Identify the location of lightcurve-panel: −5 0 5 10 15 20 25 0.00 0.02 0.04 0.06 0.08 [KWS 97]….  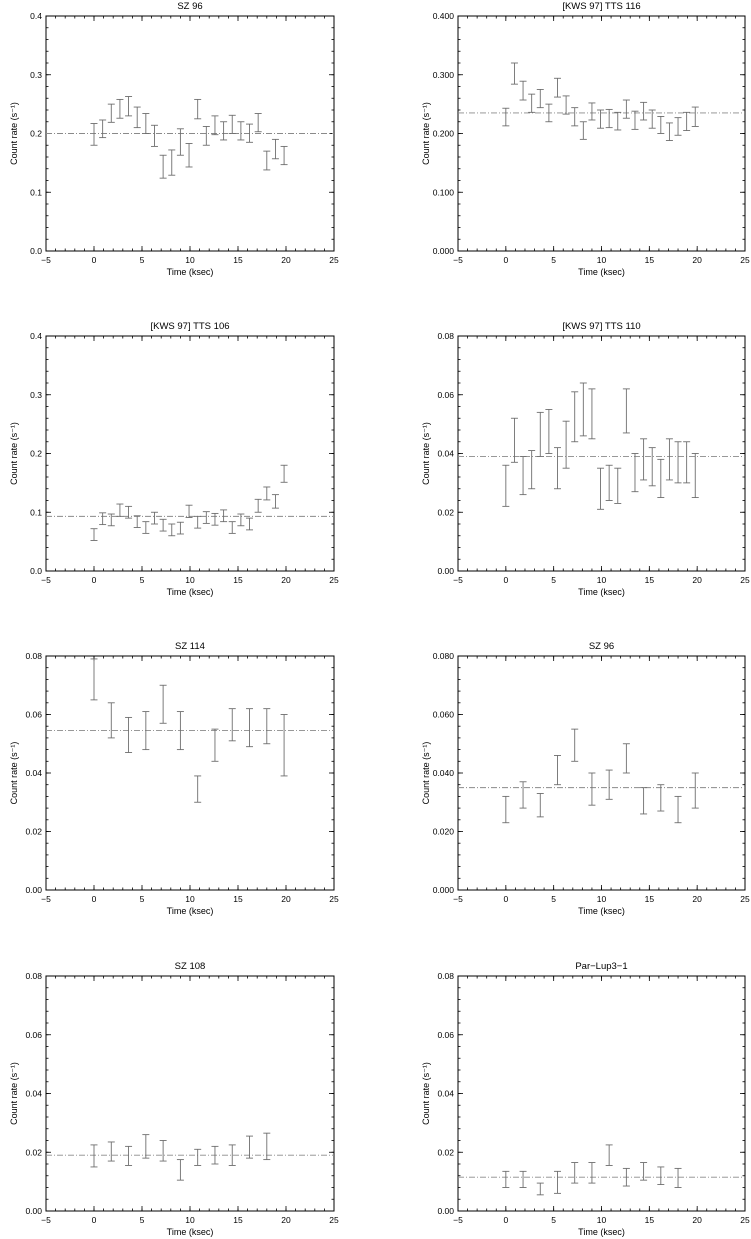
(585, 459).